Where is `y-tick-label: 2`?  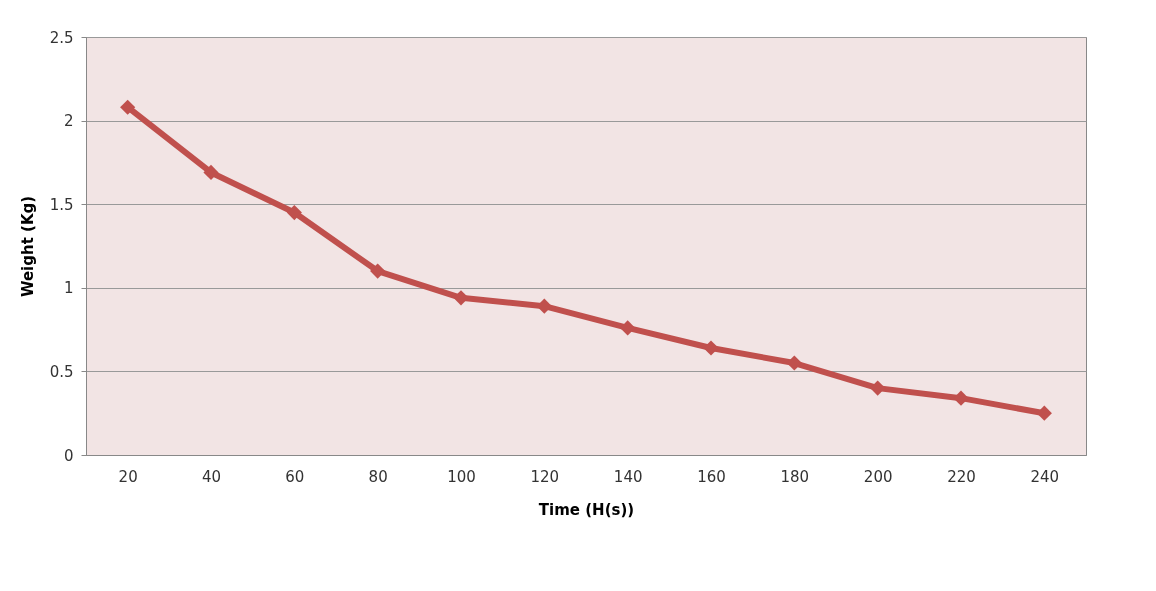 y-tick-label: 2 is located at coordinates (68, 121).